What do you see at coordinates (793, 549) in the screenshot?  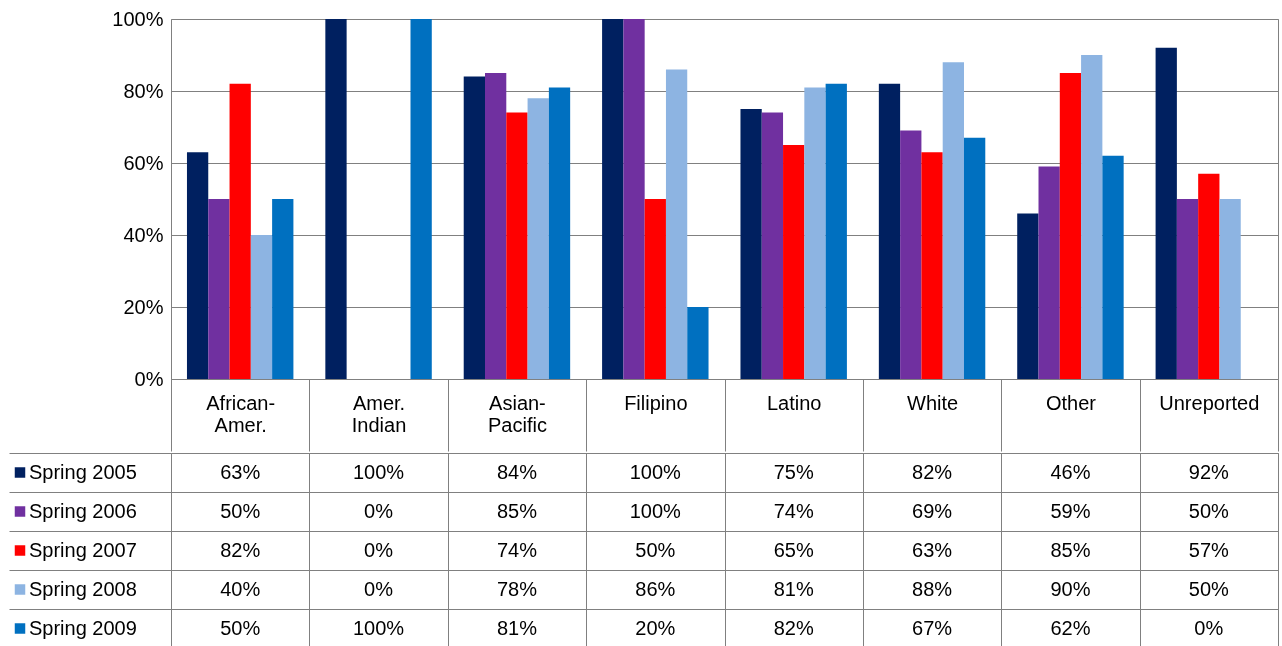 I see `data-label: 65%` at bounding box center [793, 549].